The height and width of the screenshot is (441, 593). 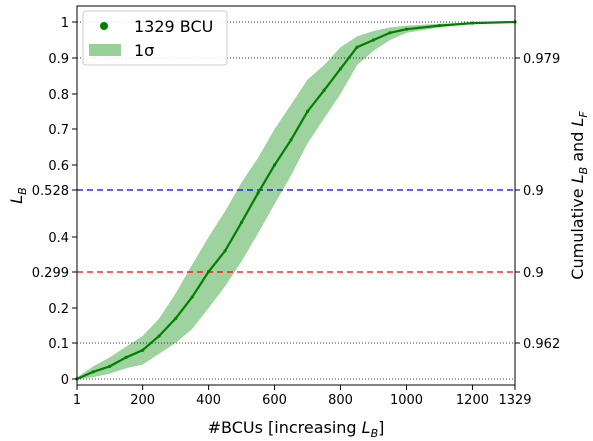 I want to click on right-tick-label: 0.979, so click(x=541, y=59).